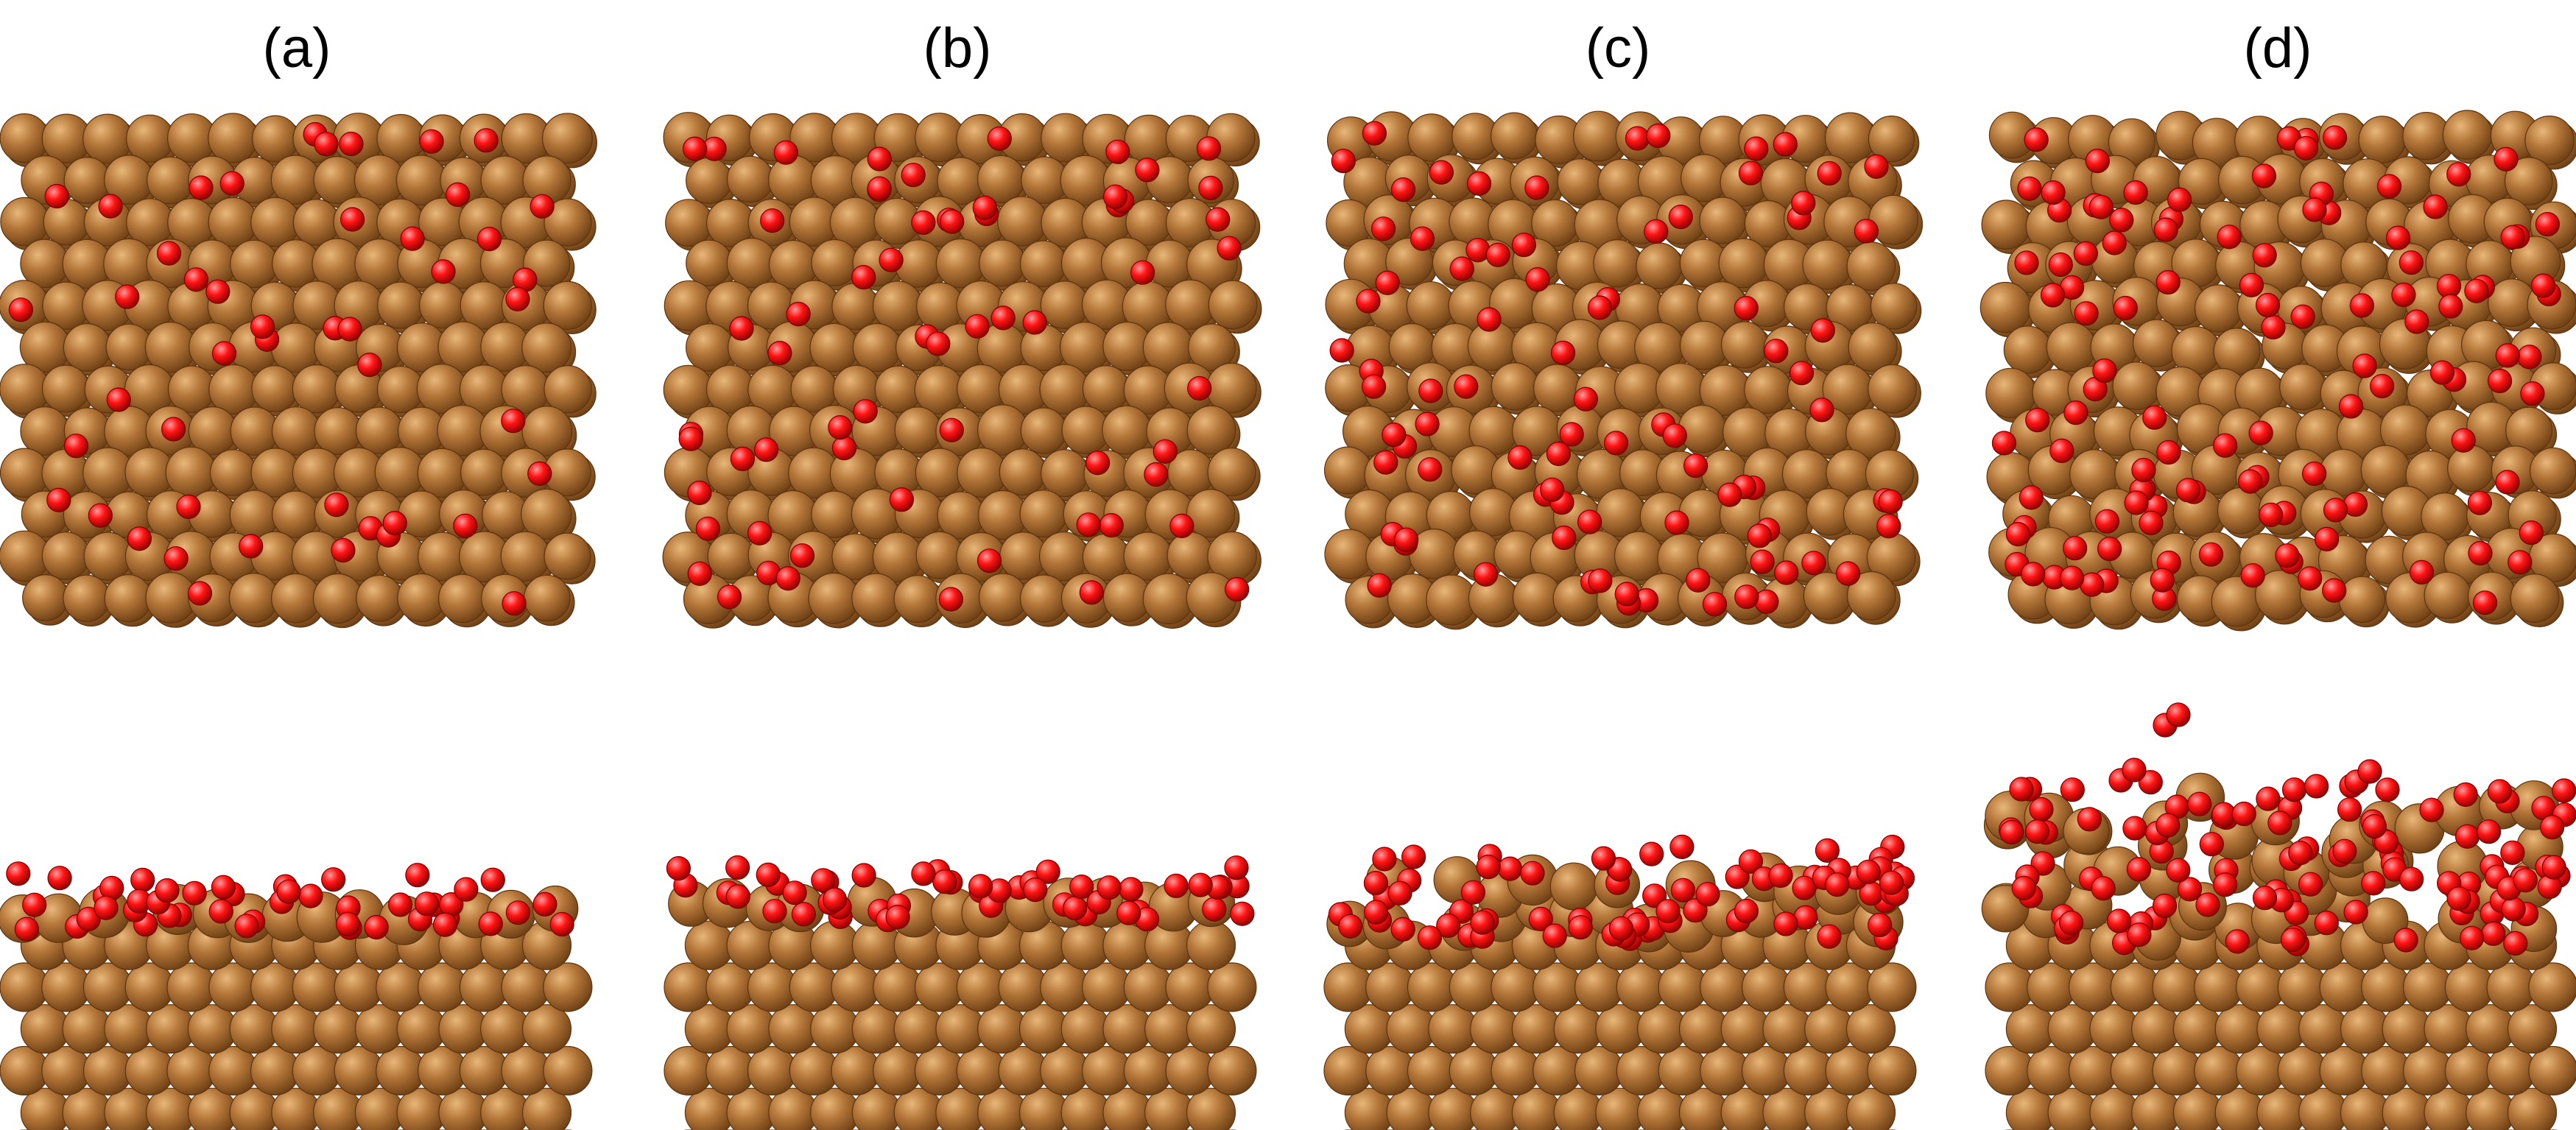  Describe the element at coordinates (107, 1070) in the screenshot. I see `copper-atom-side-a` at that location.